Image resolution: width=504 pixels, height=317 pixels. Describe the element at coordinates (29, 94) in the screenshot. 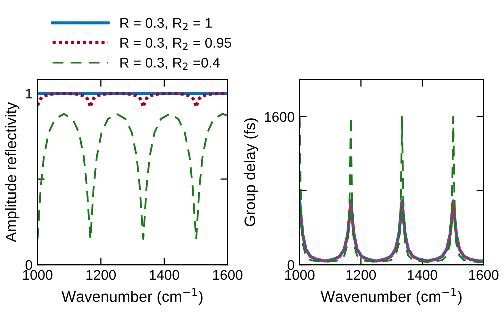

I see `y-tick-label: 1` at that location.